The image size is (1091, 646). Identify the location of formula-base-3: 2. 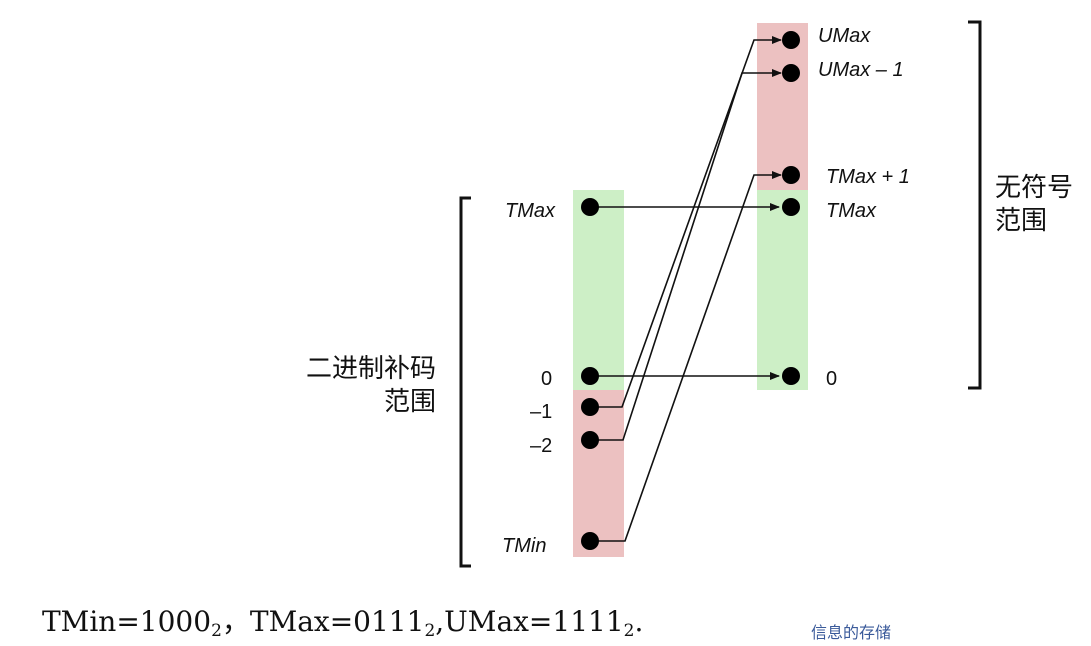
(629, 631).